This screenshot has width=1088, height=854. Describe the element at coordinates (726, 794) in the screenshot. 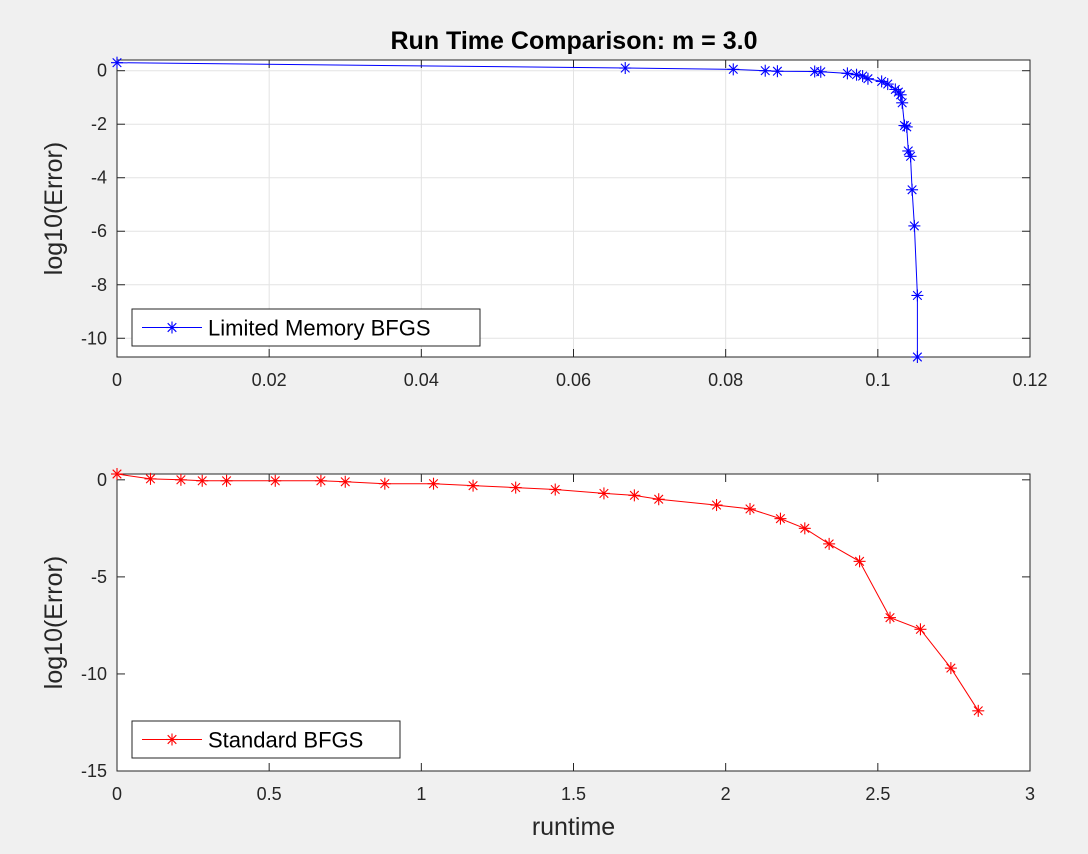

I see `x-tick-label: 2` at that location.